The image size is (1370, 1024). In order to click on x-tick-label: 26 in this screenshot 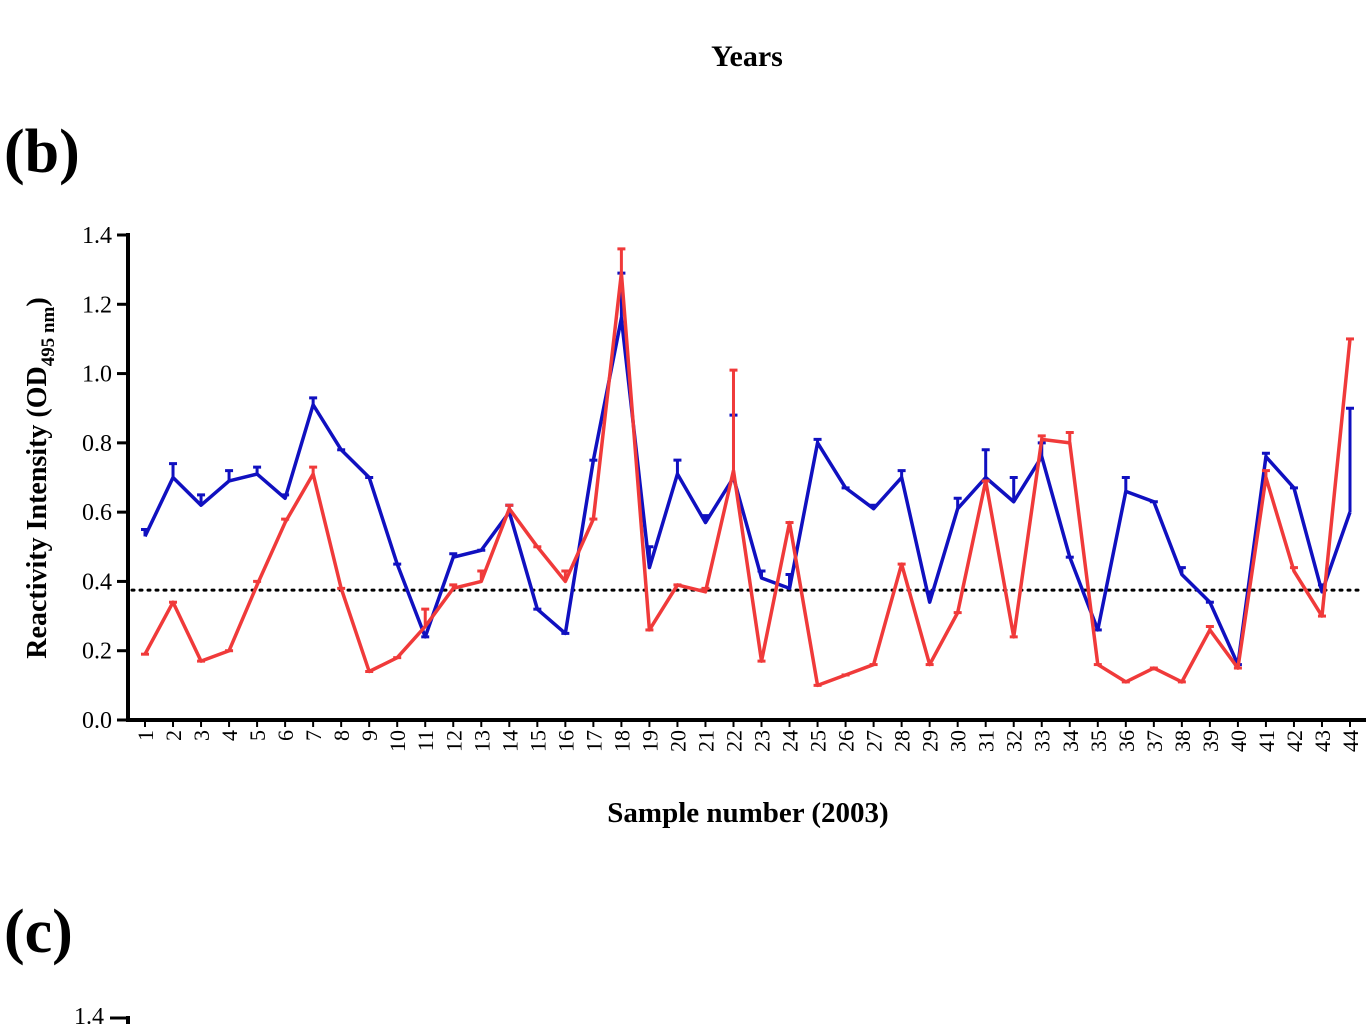, I will do `click(846, 741)`.